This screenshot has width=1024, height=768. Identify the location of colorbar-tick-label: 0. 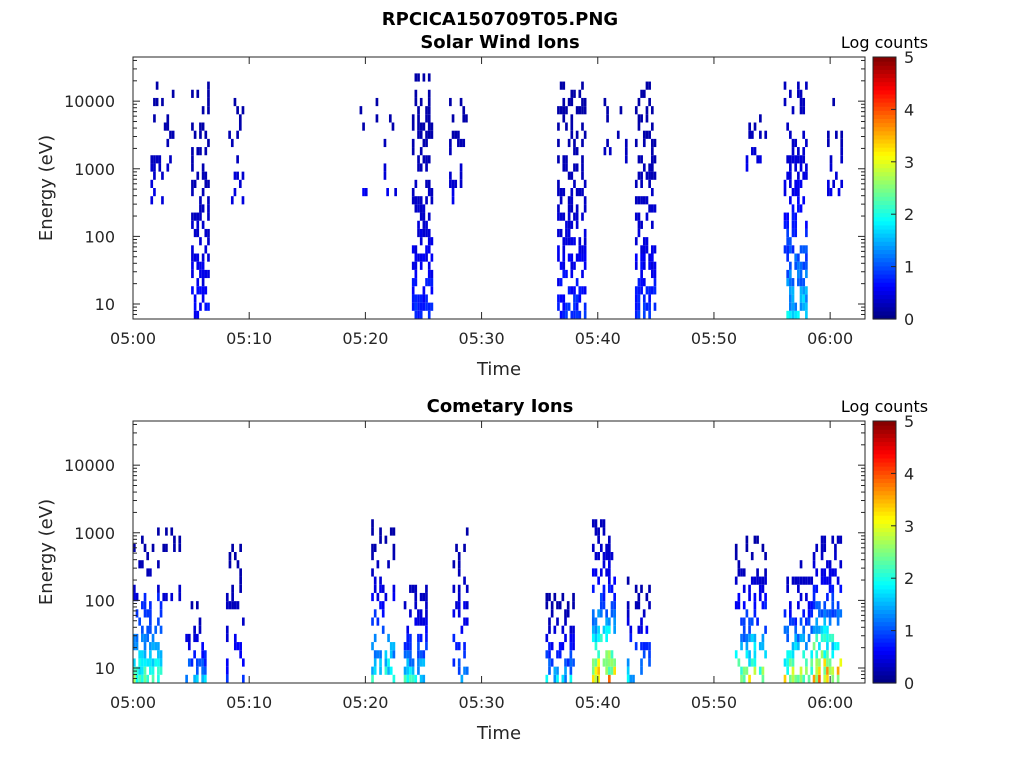
(909, 319).